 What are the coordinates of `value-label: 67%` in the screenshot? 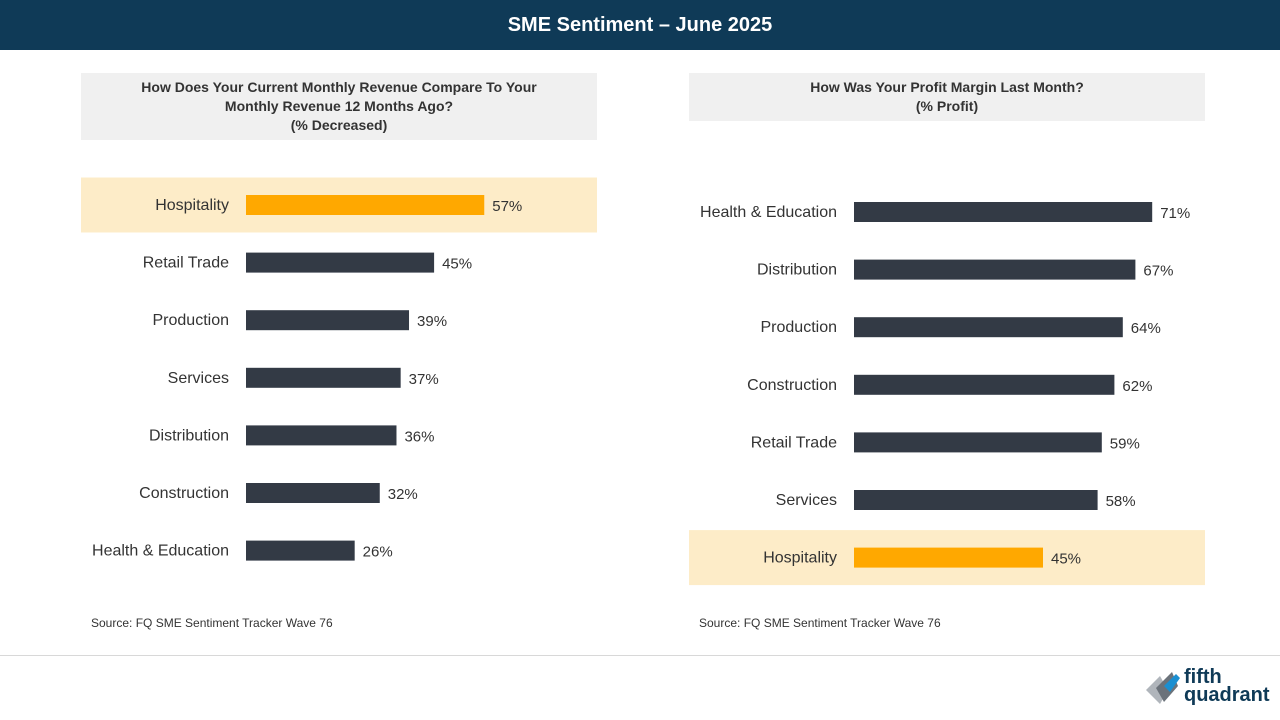 It's located at (1158, 271).